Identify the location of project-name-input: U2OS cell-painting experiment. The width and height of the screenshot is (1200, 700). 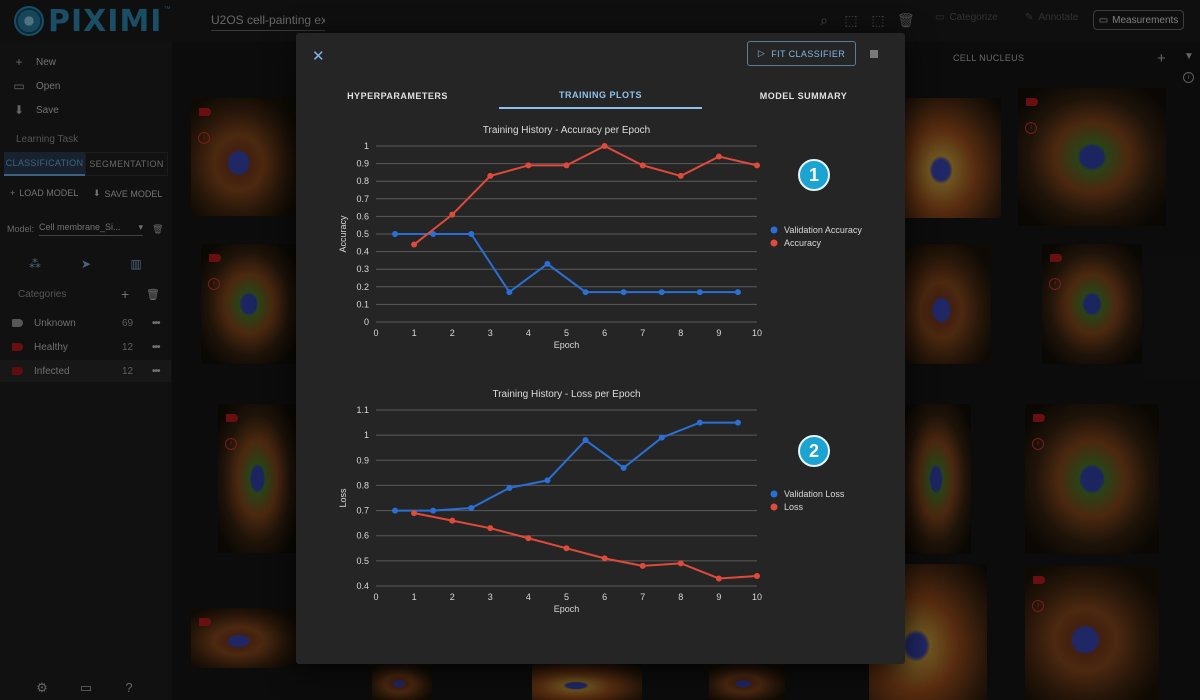
(268, 22).